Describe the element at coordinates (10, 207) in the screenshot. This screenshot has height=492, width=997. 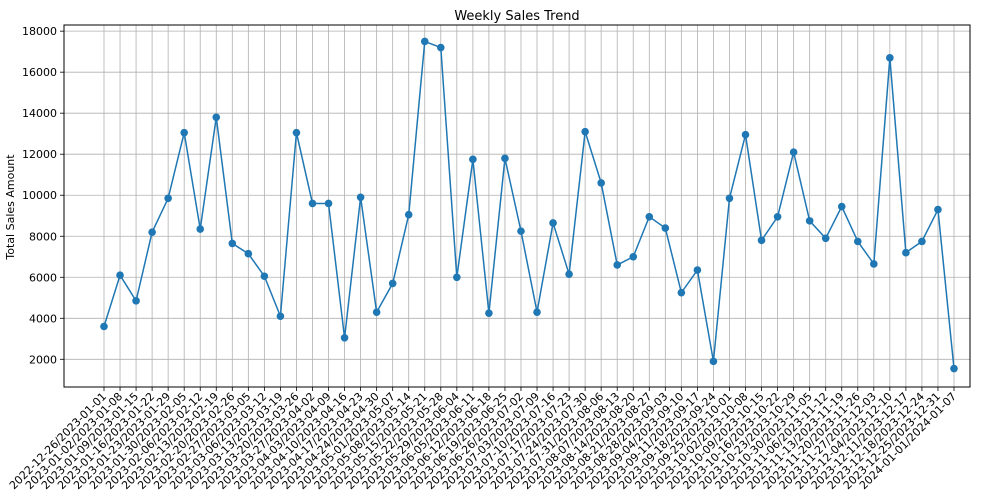
I see `y-axis-label: Total Sales Amount` at that location.